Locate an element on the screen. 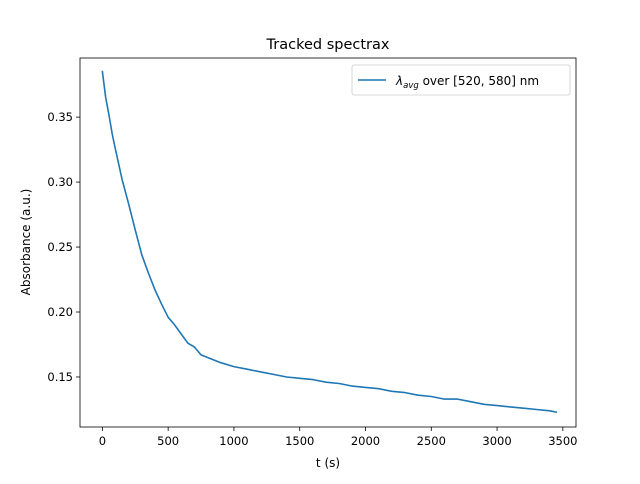 This screenshot has width=640, height=484. y-axis-ticks: 0.15 0.20 0.25 0.30 0.35 is located at coordinates (63, 247).